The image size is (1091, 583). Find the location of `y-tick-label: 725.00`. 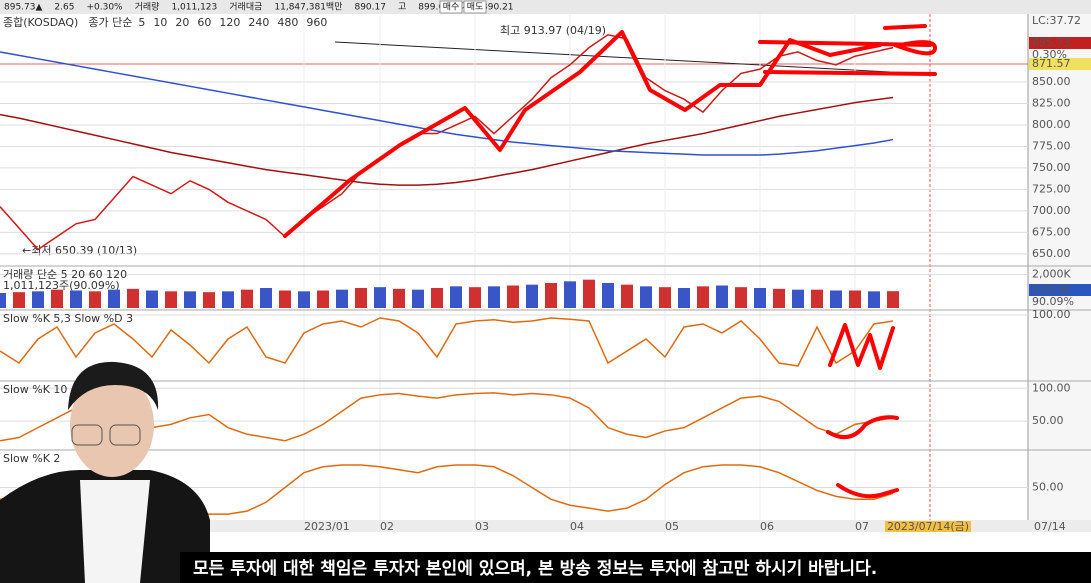

y-tick-label: 725.00 is located at coordinates (1051, 188).